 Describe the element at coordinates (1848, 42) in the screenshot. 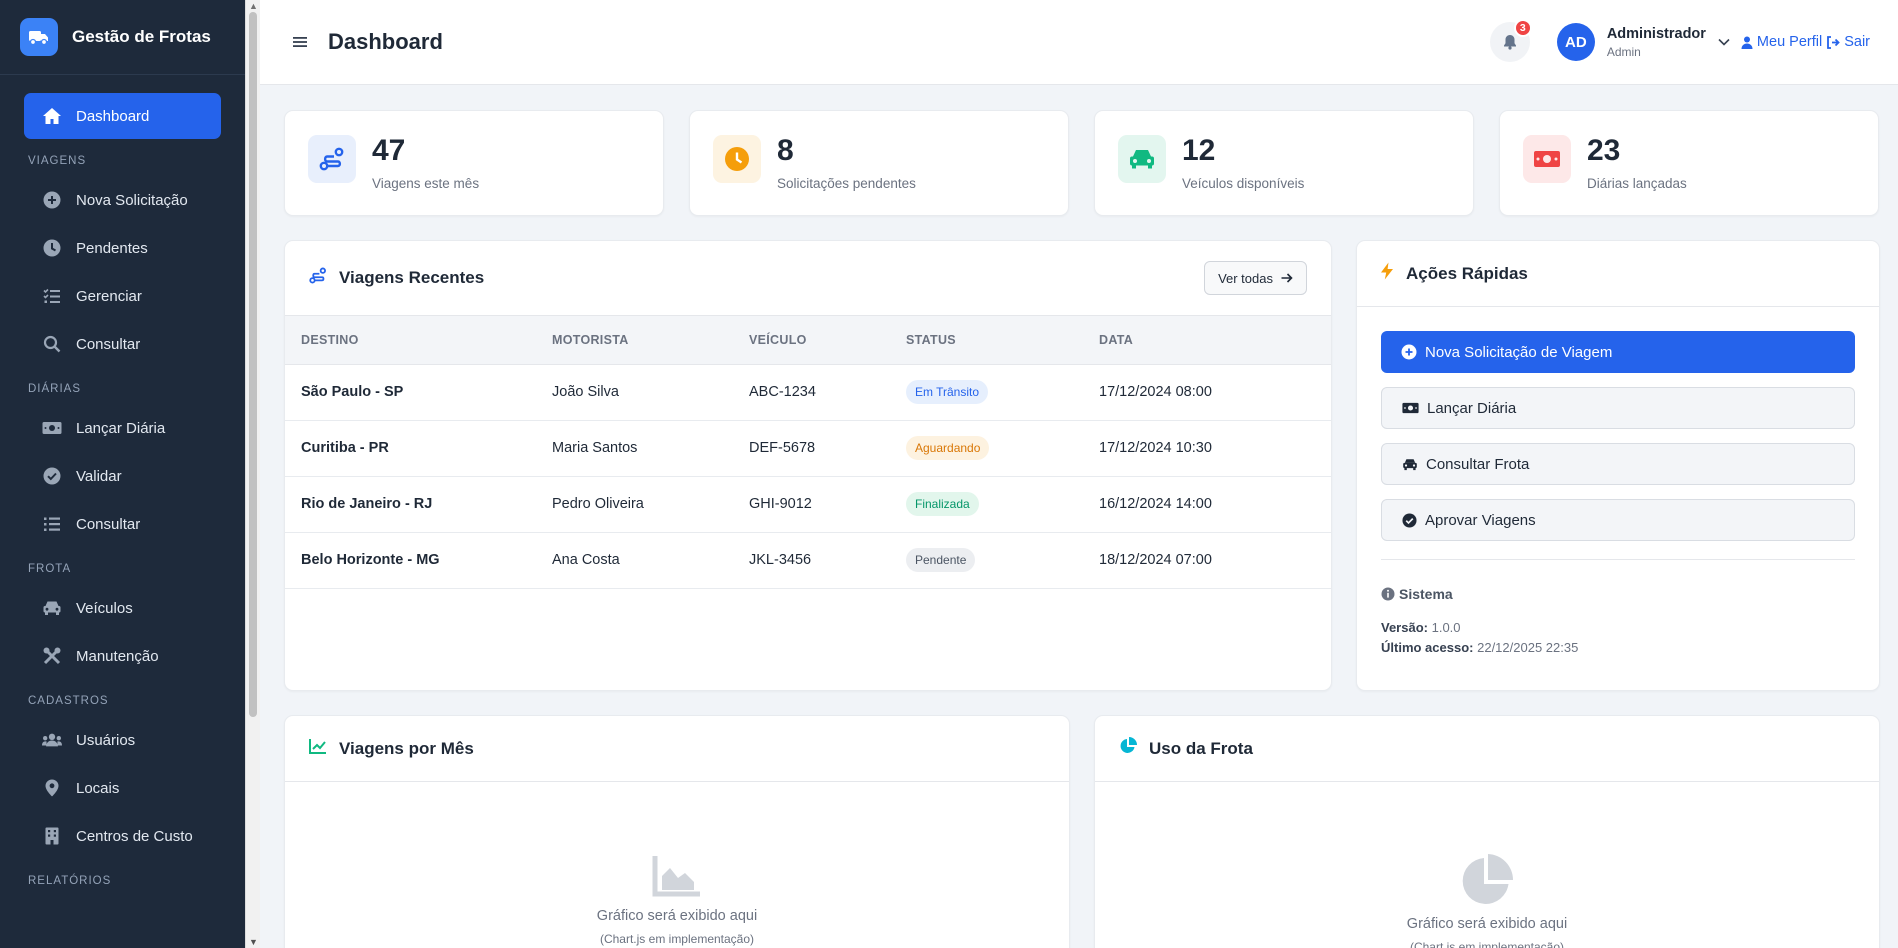

I see `logout-link: Sair` at that location.